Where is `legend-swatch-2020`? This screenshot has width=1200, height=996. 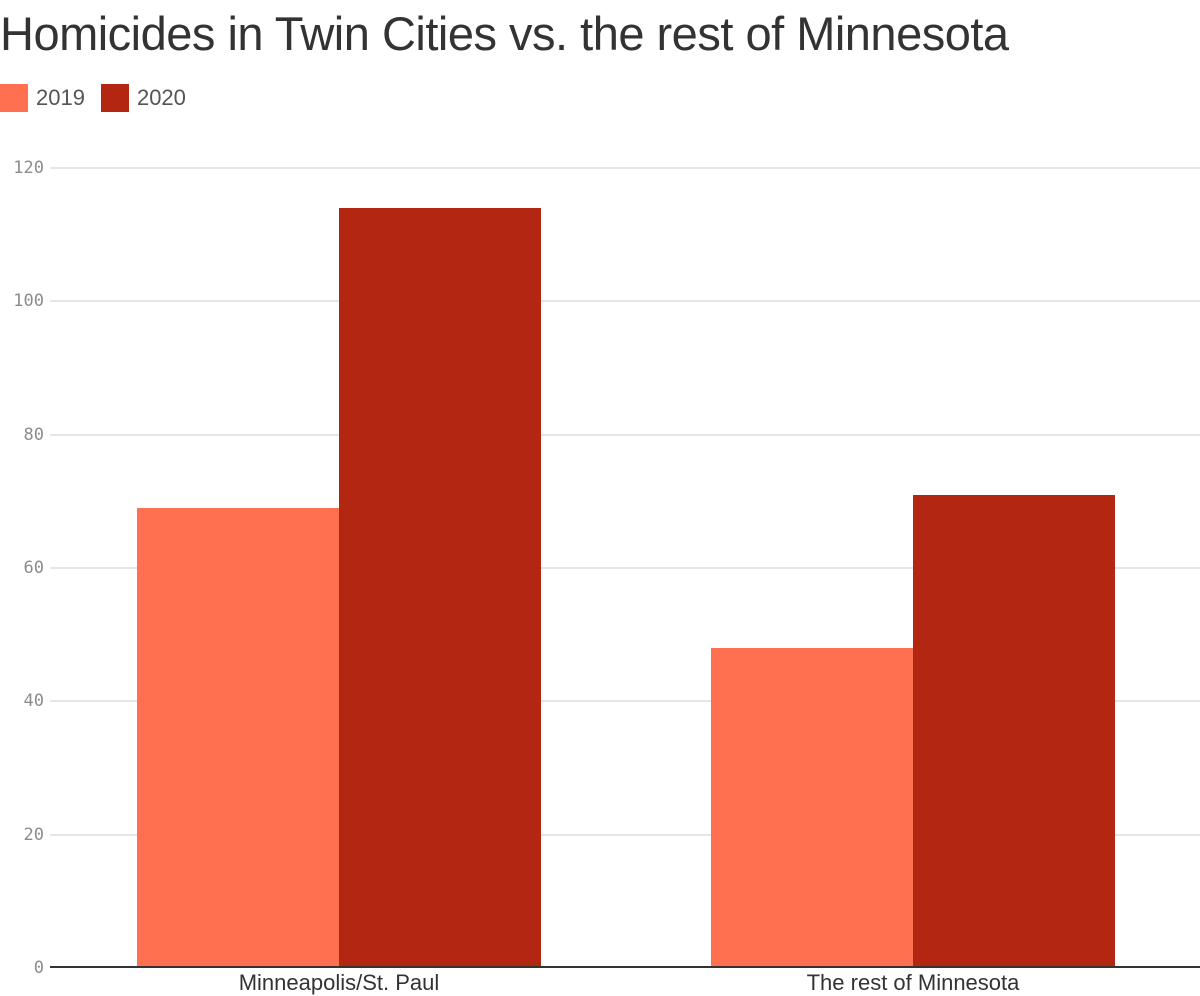
legend-swatch-2020 is located at coordinates (114, 98).